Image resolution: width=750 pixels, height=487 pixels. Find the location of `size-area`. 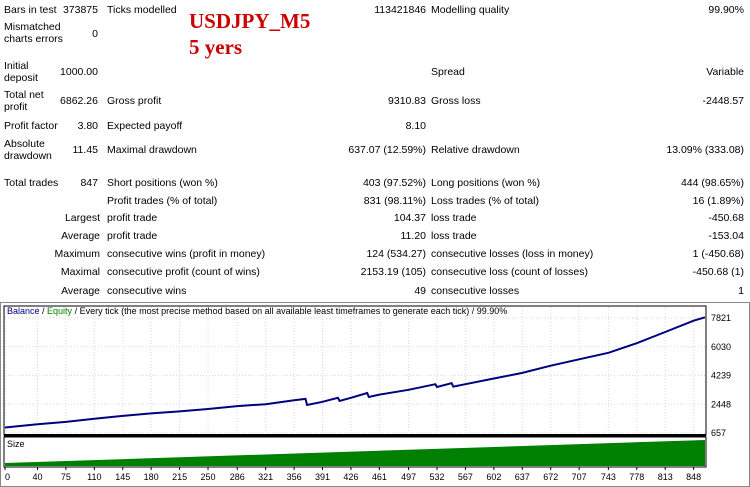

size-area is located at coordinates (355, 453).